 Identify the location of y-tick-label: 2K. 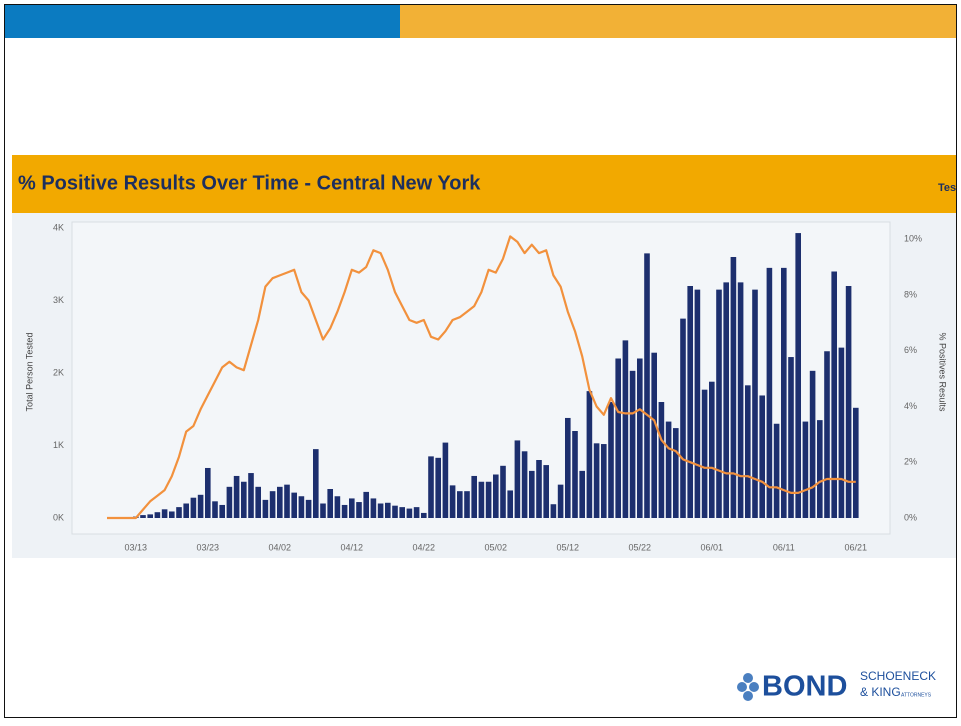
(58, 372).